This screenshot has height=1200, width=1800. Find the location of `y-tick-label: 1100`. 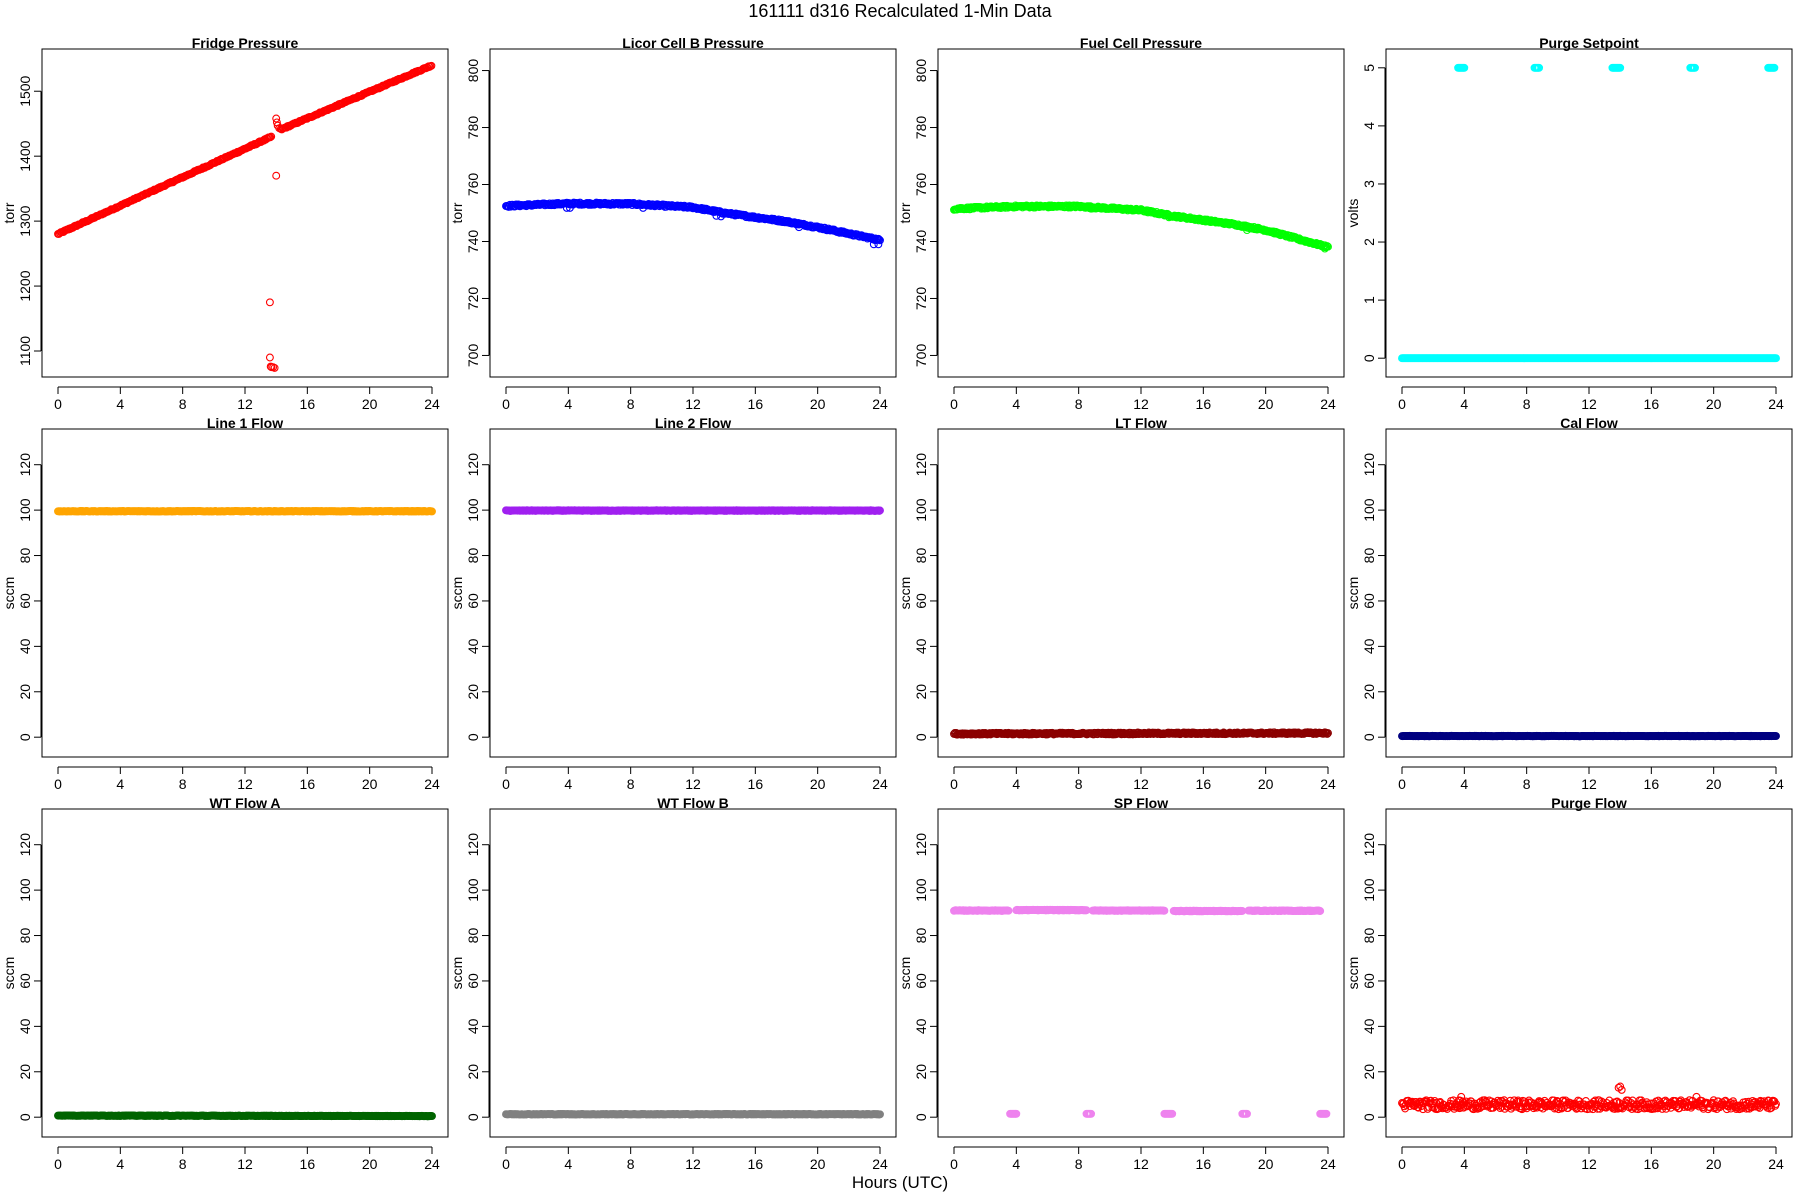

y-tick-label: 1100 is located at coordinates (25, 351).